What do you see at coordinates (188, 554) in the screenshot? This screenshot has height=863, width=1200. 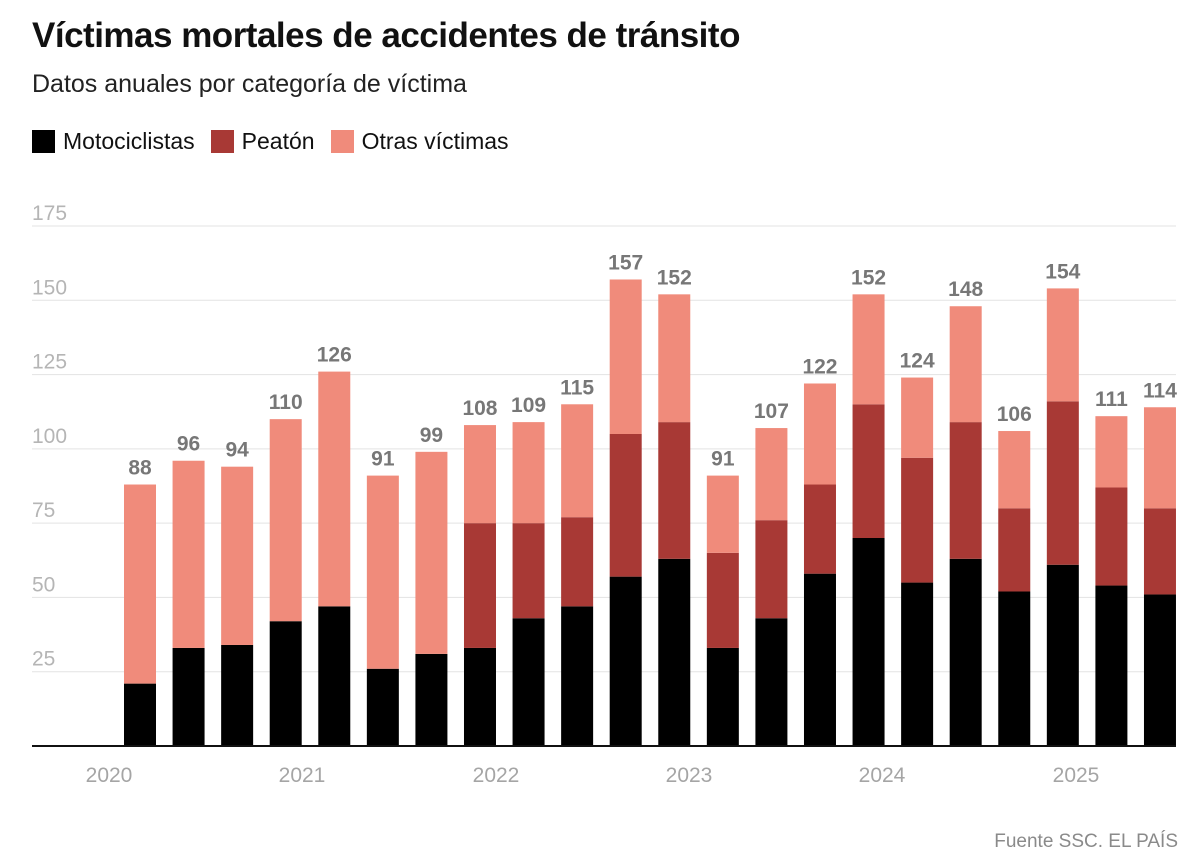 I see `bar-segment-otras-víctimas-1` at bounding box center [188, 554].